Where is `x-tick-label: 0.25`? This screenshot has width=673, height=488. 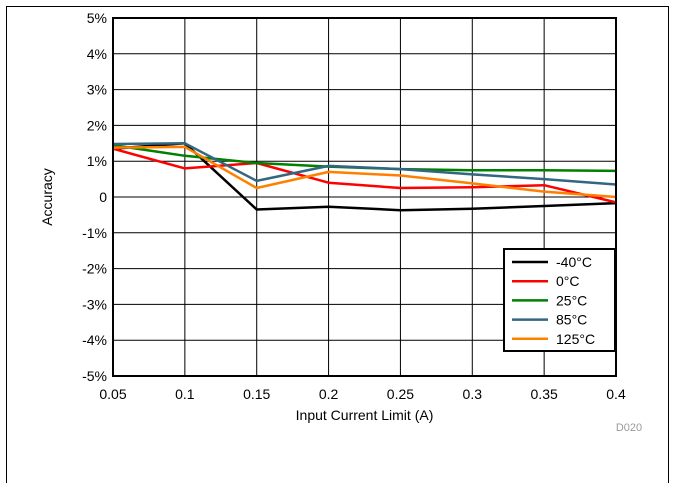 x-tick-label: 0.25 is located at coordinates (400, 394).